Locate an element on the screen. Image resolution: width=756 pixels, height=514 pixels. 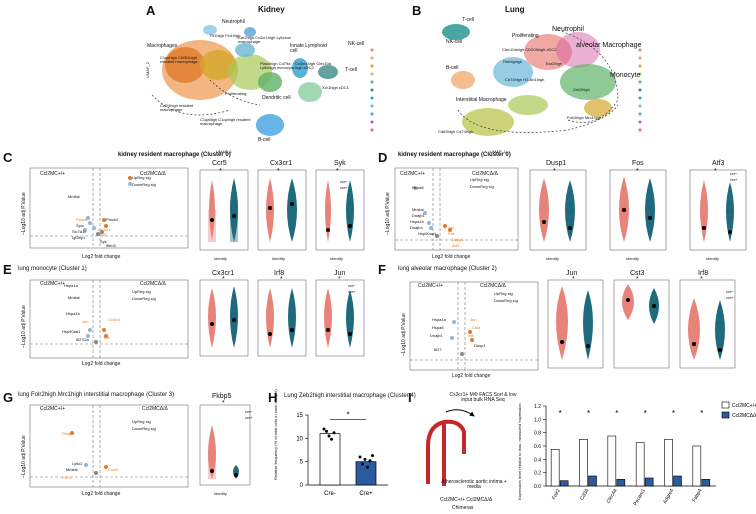
panel-letter-b: B is located at coordinates (417, 10).